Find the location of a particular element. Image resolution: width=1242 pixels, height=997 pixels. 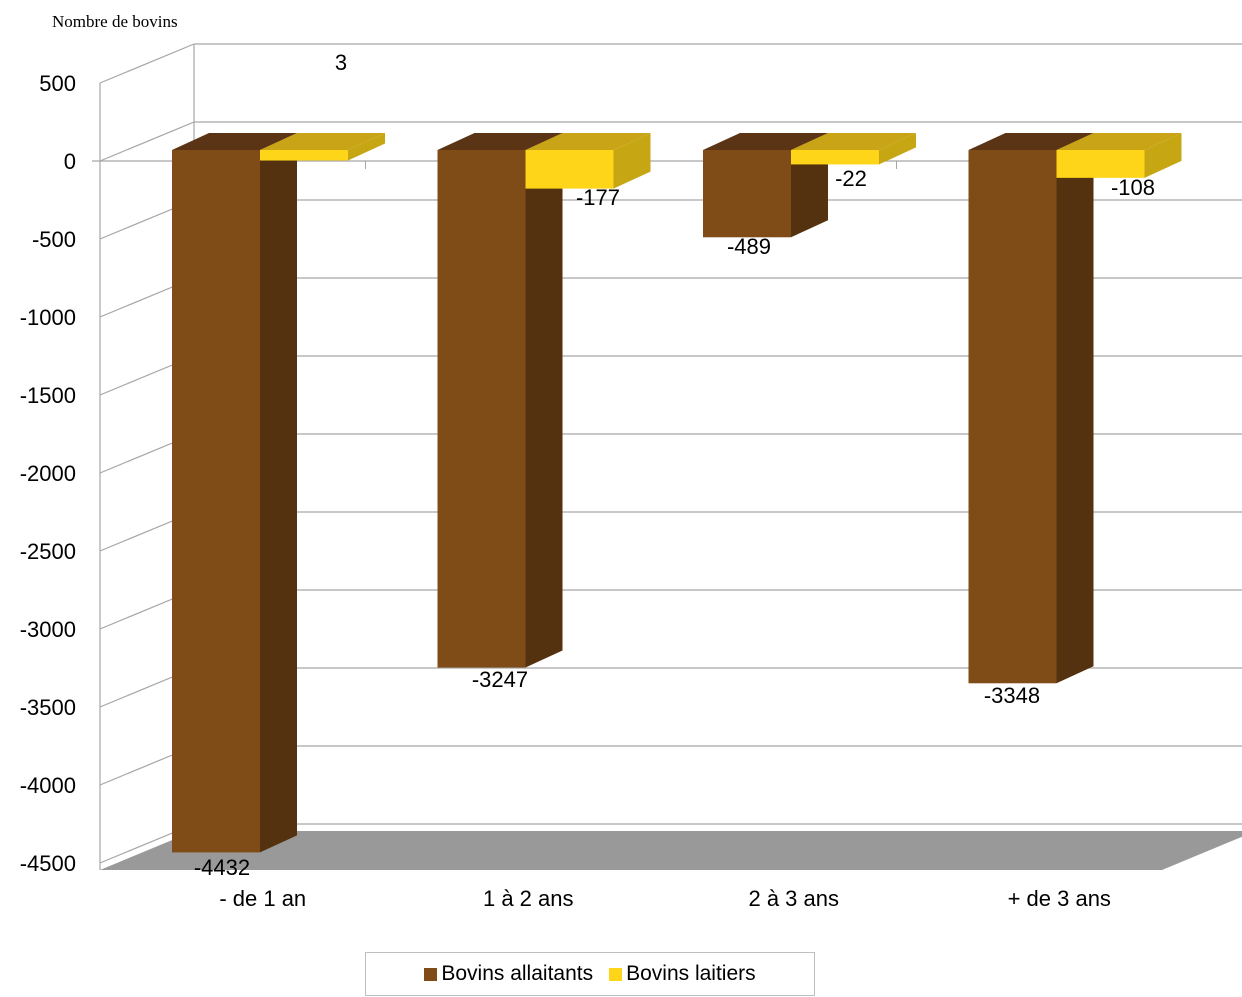

data-label: -489 is located at coordinates (749, 246).